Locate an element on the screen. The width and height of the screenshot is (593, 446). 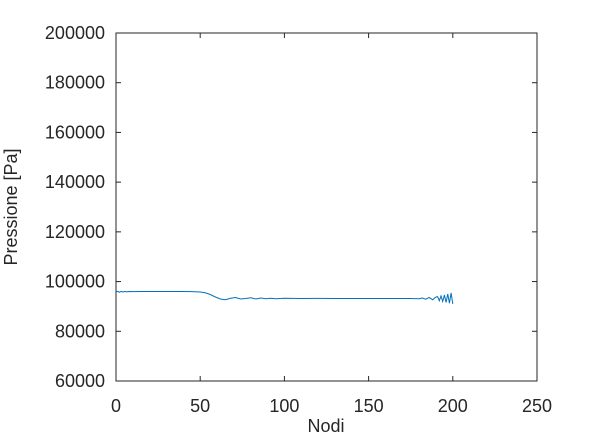
y-tick-label: 100000 is located at coordinates (75, 282).